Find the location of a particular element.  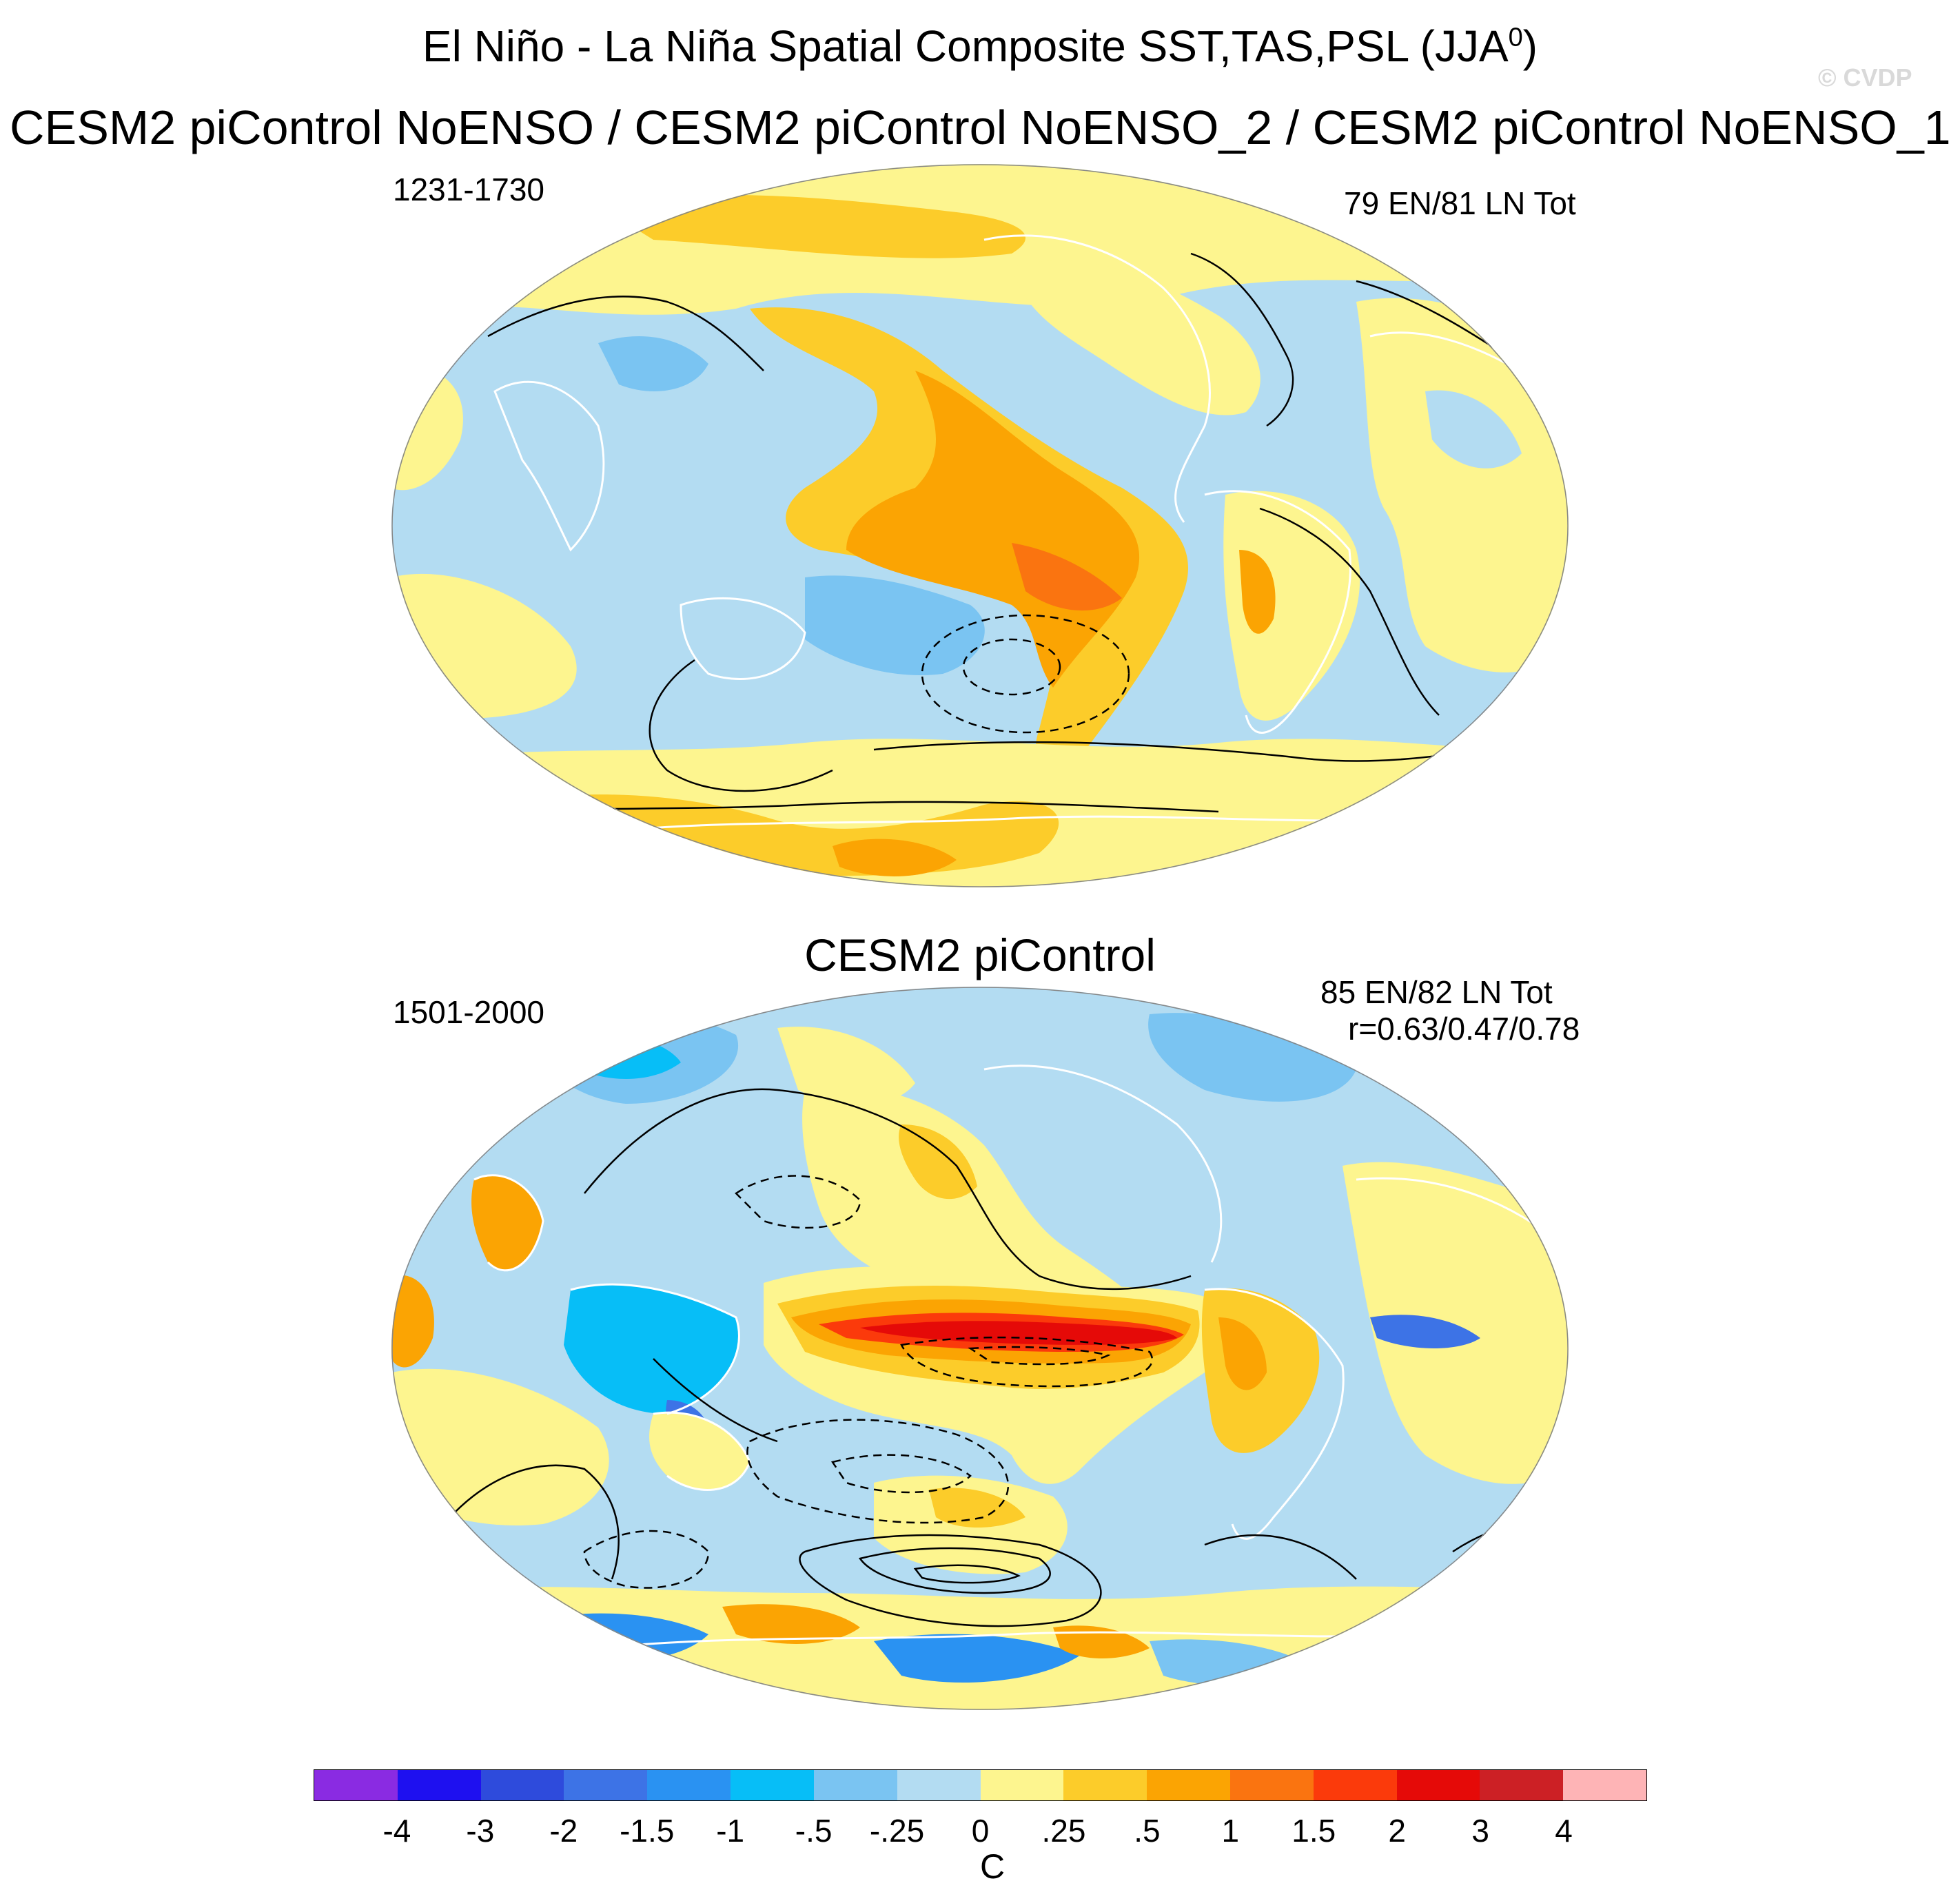

colorbar-tick-label: 1.5 is located at coordinates (1314, 1831).